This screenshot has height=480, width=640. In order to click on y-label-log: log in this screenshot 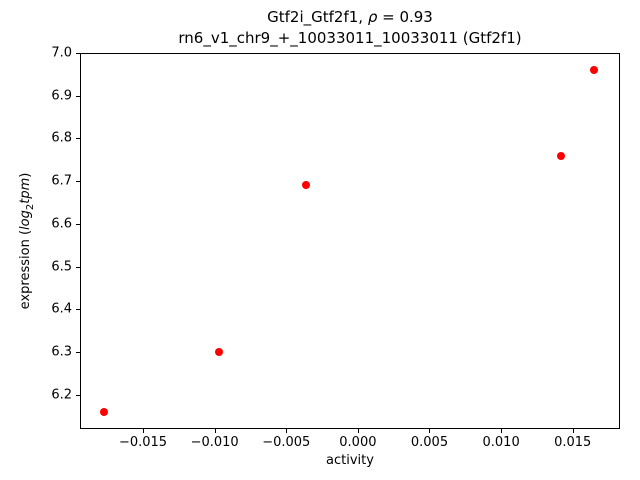, I will do `click(26, 220)`.